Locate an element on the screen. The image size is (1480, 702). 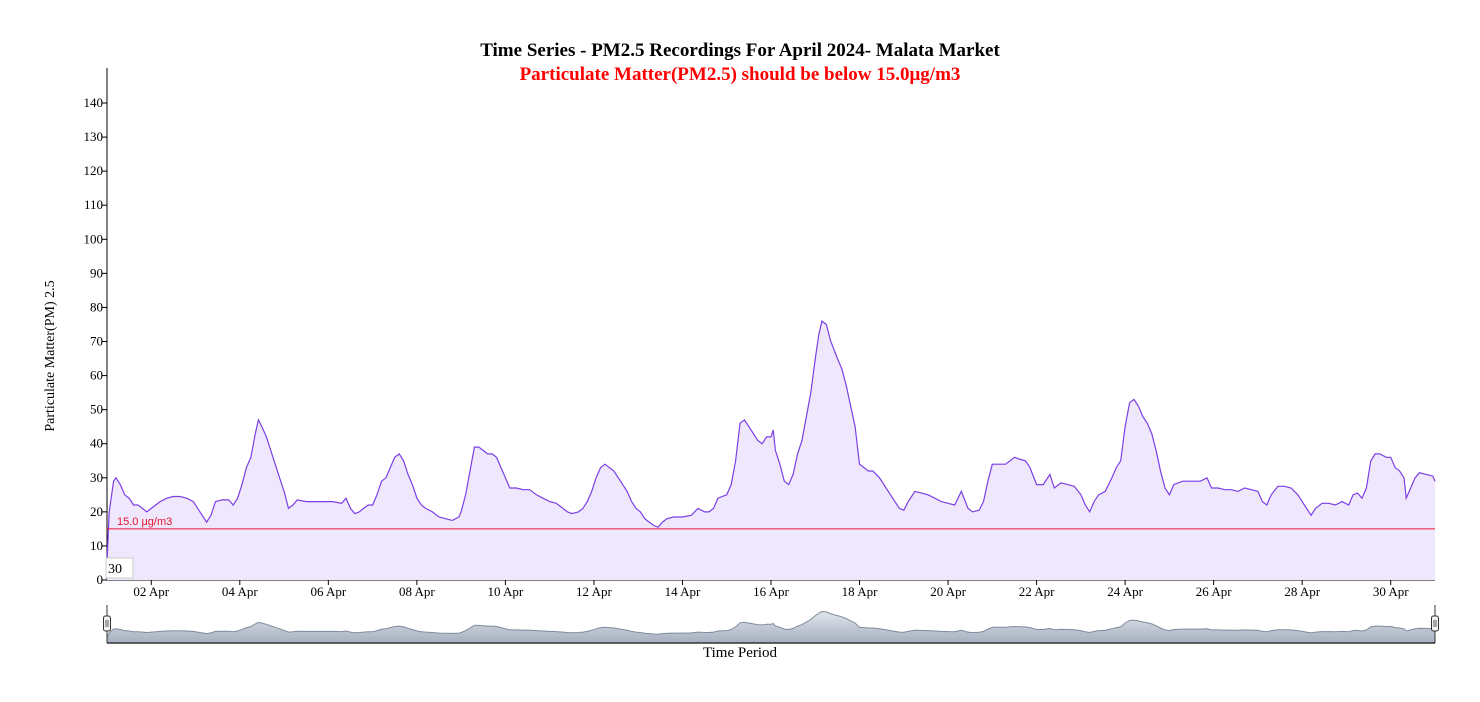
y-tick-label: 130 is located at coordinates (94, 136).